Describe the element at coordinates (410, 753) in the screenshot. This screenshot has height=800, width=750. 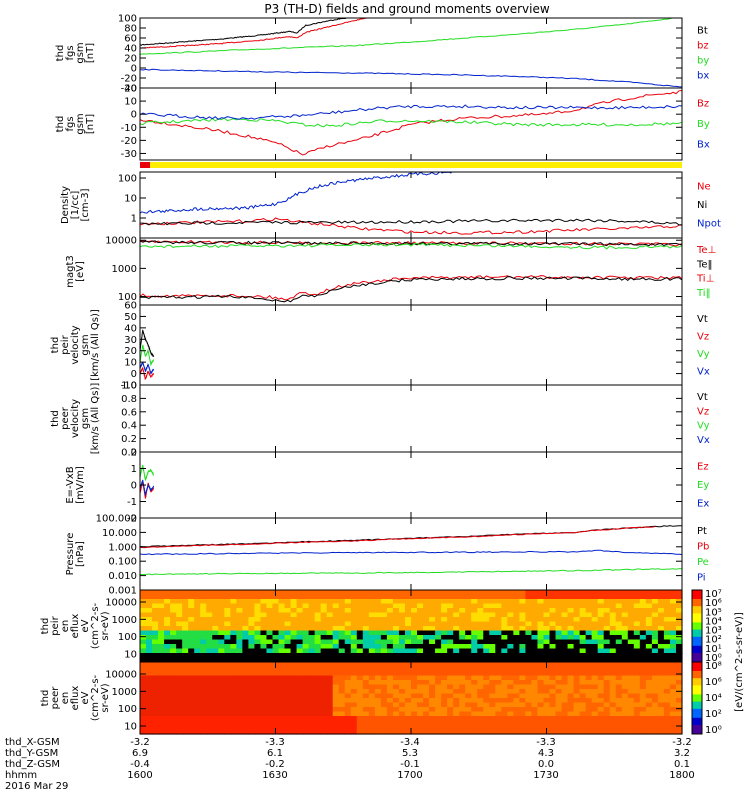
I see `footer-value: 5.3` at that location.